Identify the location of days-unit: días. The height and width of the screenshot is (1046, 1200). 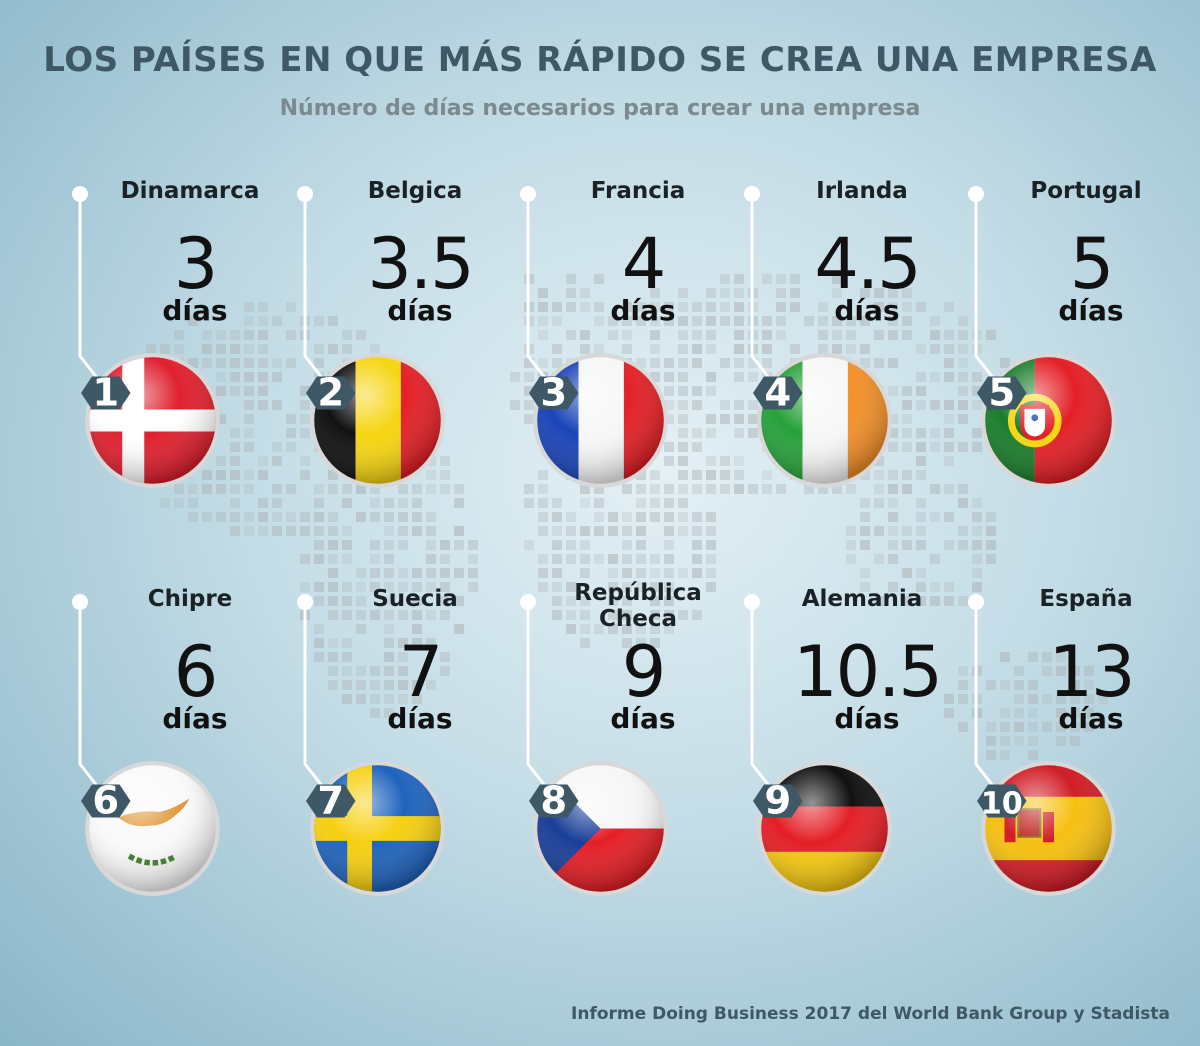
(195, 310).